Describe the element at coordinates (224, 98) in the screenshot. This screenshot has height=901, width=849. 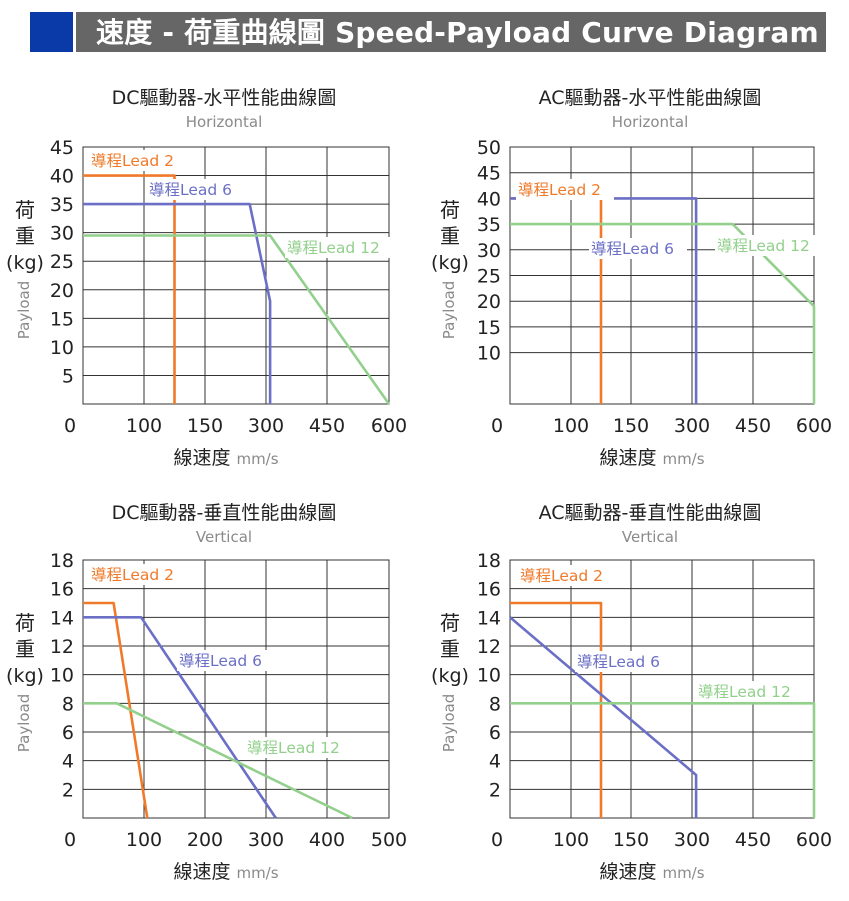
I see `chart-title: DC驅動器-水平性能曲線圖` at that location.